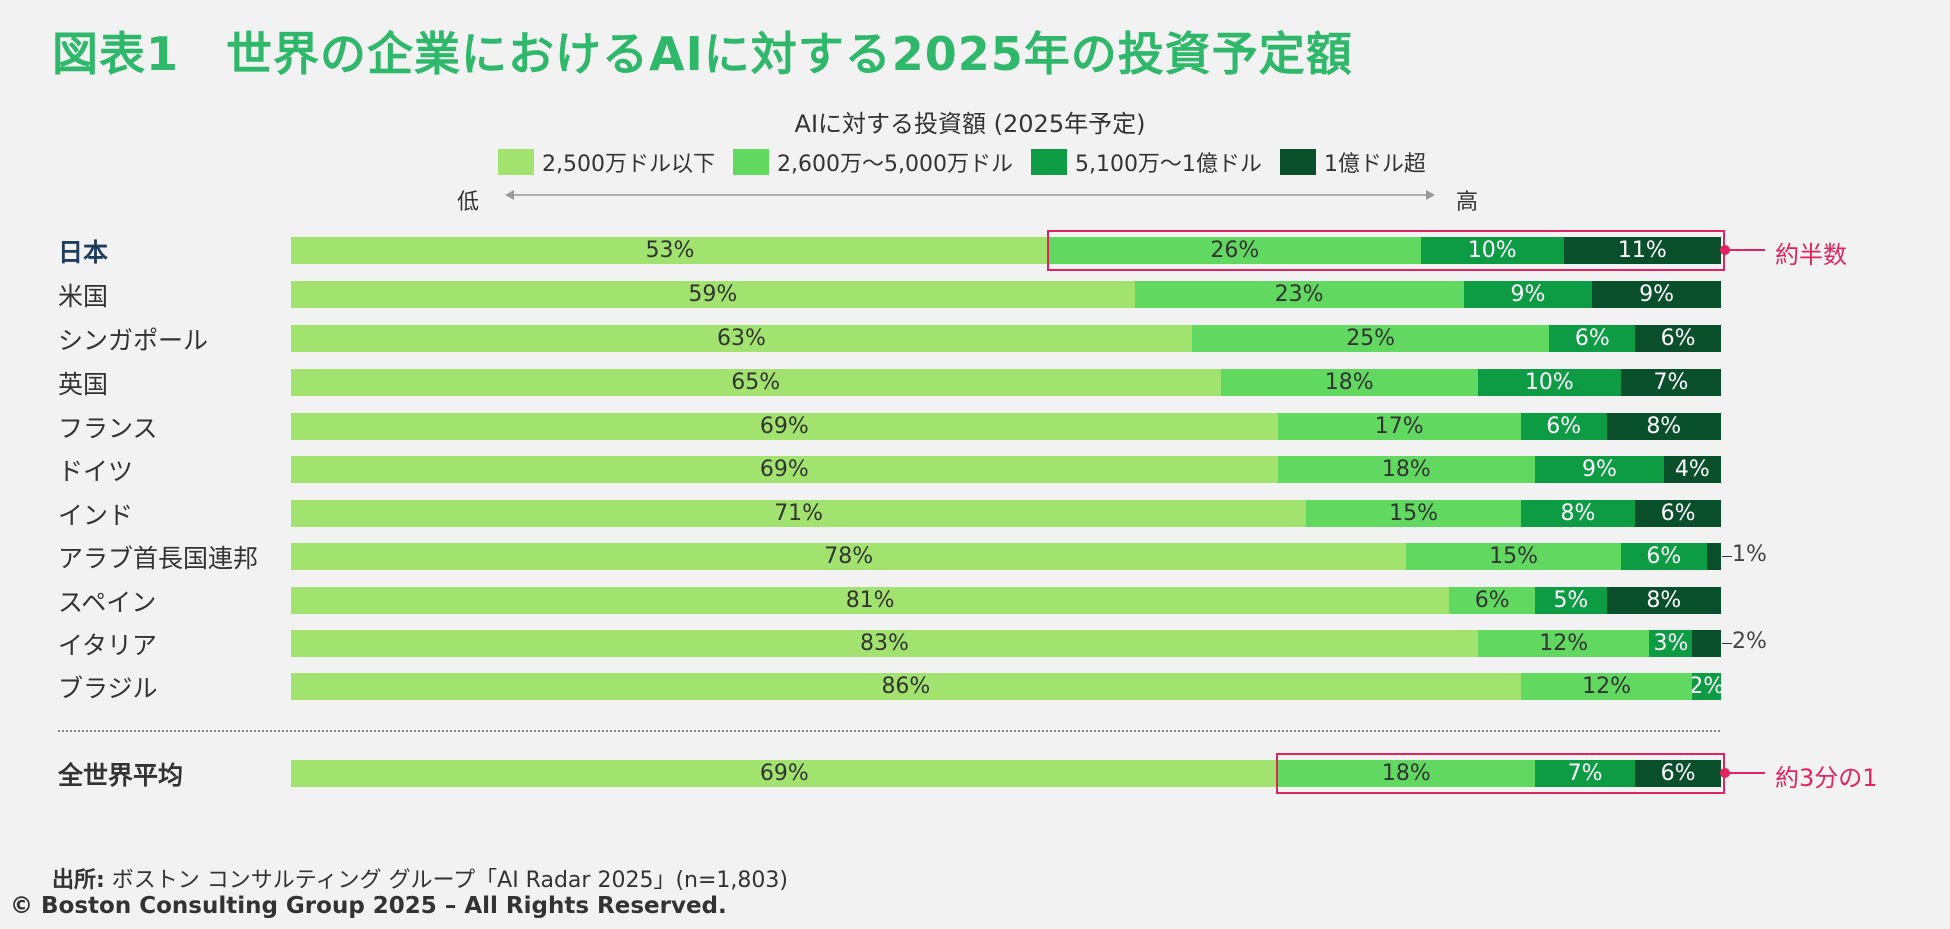 Image resolution: width=1950 pixels, height=929 pixels. I want to click on callout-text: 約半数, so click(1811, 255).